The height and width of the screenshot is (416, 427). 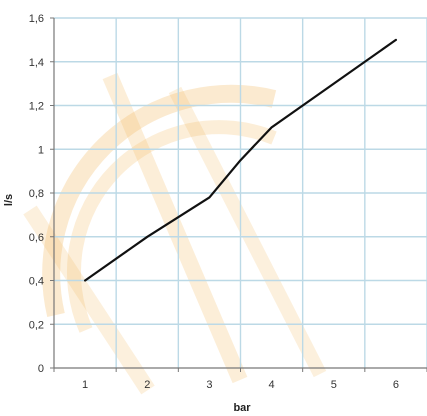 What do you see at coordinates (36, 282) in the screenshot?
I see `y-tick-label: 0,4` at bounding box center [36, 282].